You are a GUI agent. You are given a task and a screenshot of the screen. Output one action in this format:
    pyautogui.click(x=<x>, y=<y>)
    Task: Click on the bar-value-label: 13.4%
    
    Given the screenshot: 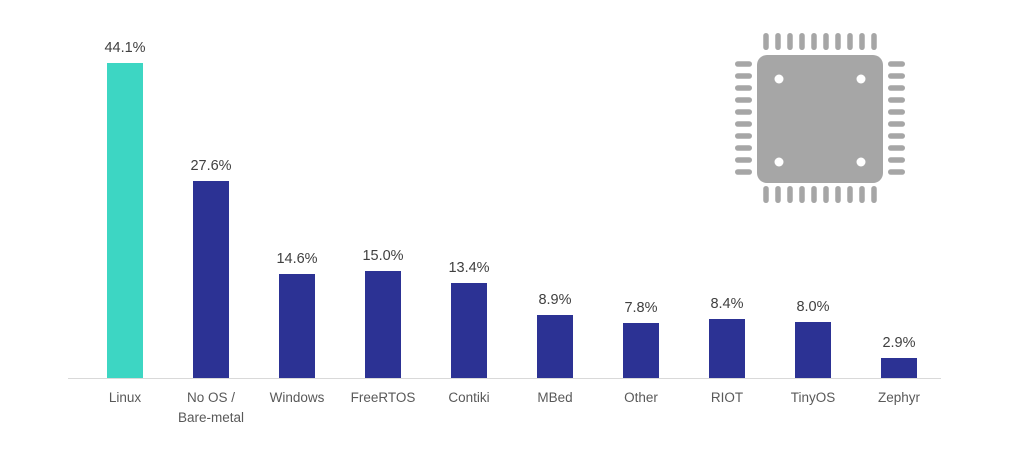 What is the action you would take?
    pyautogui.click(x=469, y=267)
    